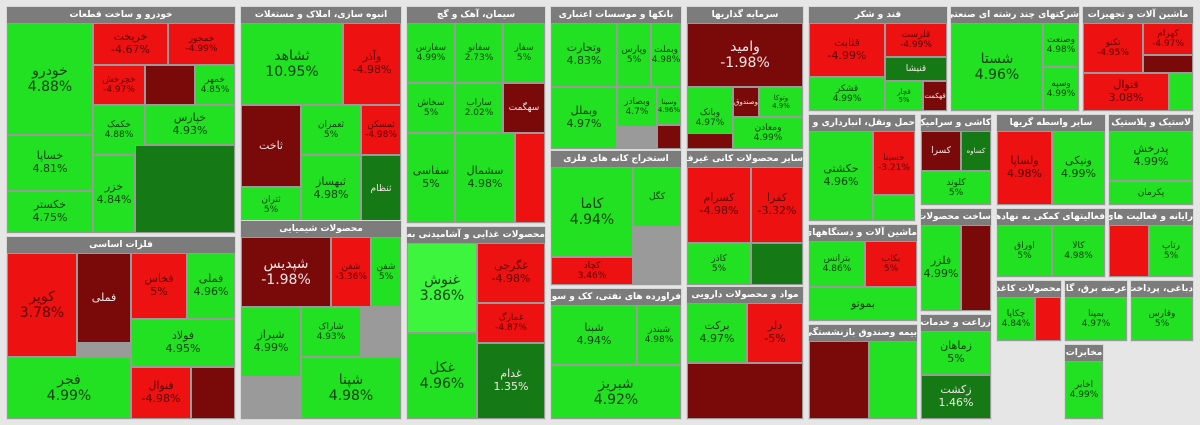 The height and width of the screenshot is (425, 1200). Describe the element at coordinates (1029, 289) in the screenshot. I see `sector-title: محصولات کاغذی` at that location.